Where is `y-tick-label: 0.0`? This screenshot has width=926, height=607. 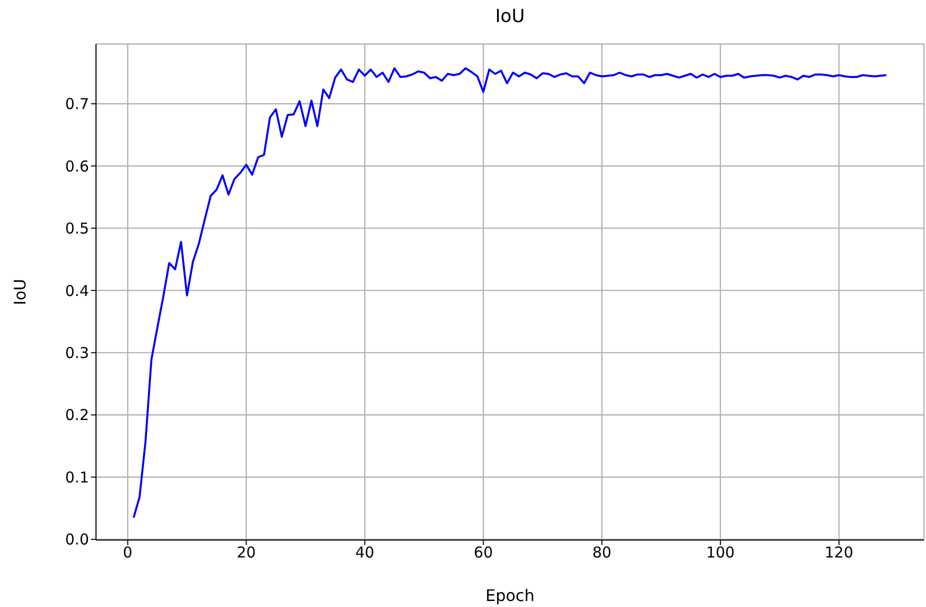 y-tick-label: 0.0 is located at coordinates (77, 539).